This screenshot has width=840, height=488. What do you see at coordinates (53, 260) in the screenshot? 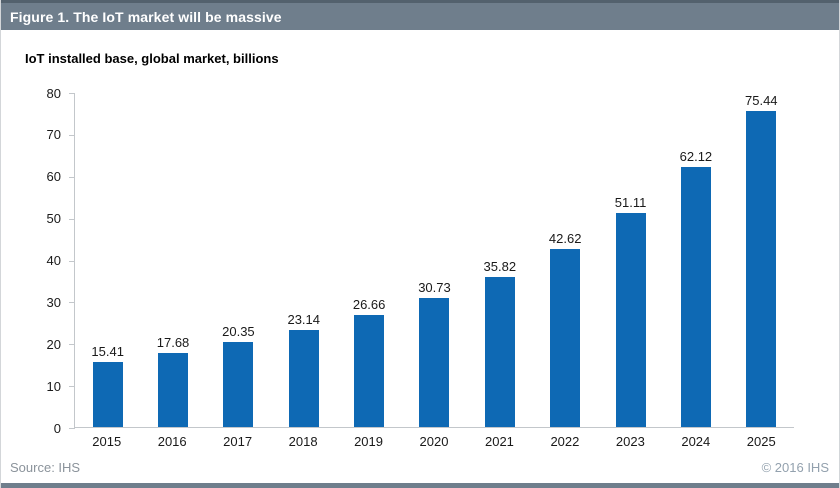
I see `y-tick-label: 40` at bounding box center [53, 260].